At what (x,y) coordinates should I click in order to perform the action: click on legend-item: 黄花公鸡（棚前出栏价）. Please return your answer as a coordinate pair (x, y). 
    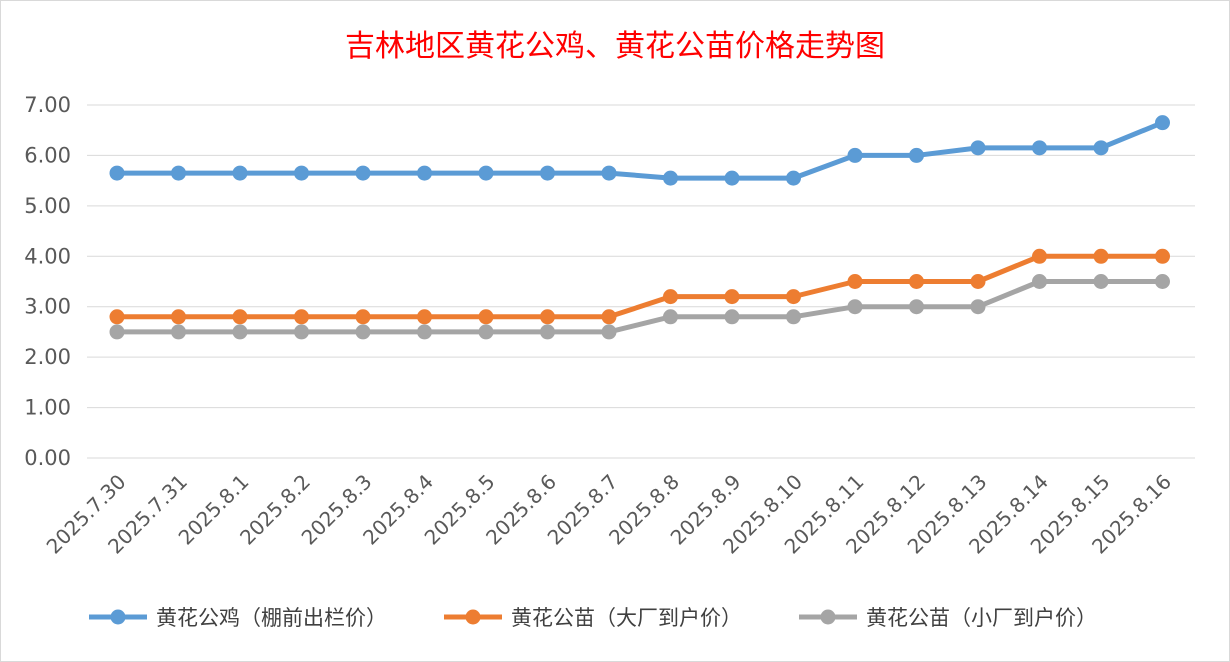
    Looking at the image, I should click on (238, 618).